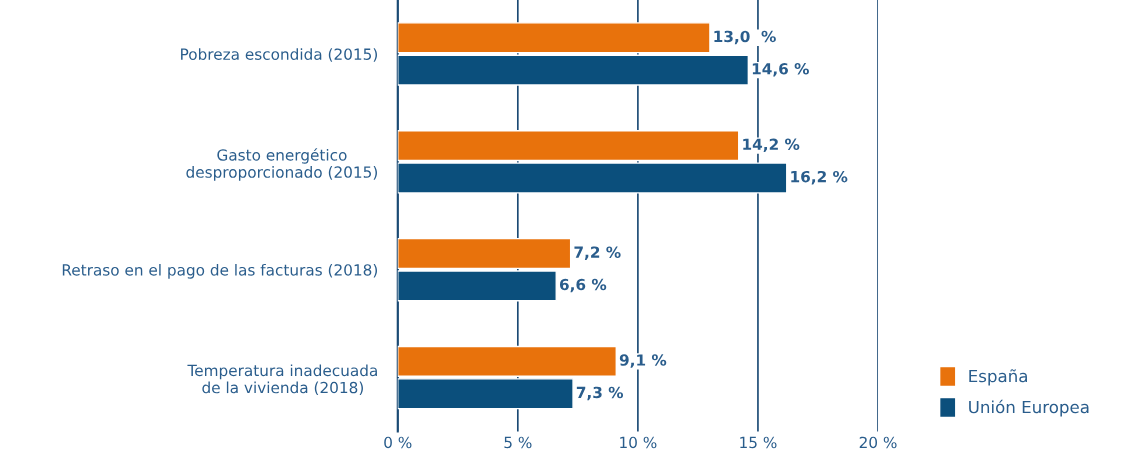 This screenshot has height=464, width=1130. What do you see at coordinates (600, 393) in the screenshot?
I see `data-label: 7,3 %` at bounding box center [600, 393].